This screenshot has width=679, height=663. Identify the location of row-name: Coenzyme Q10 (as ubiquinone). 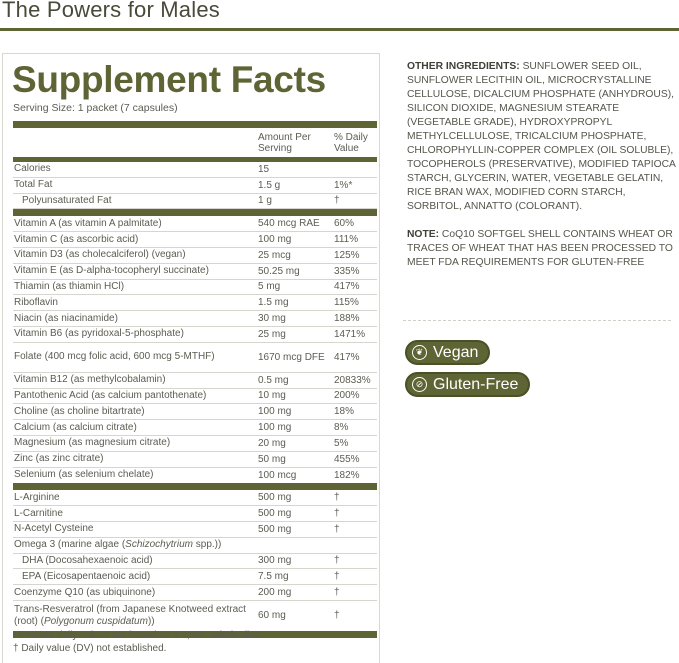
(85, 592).